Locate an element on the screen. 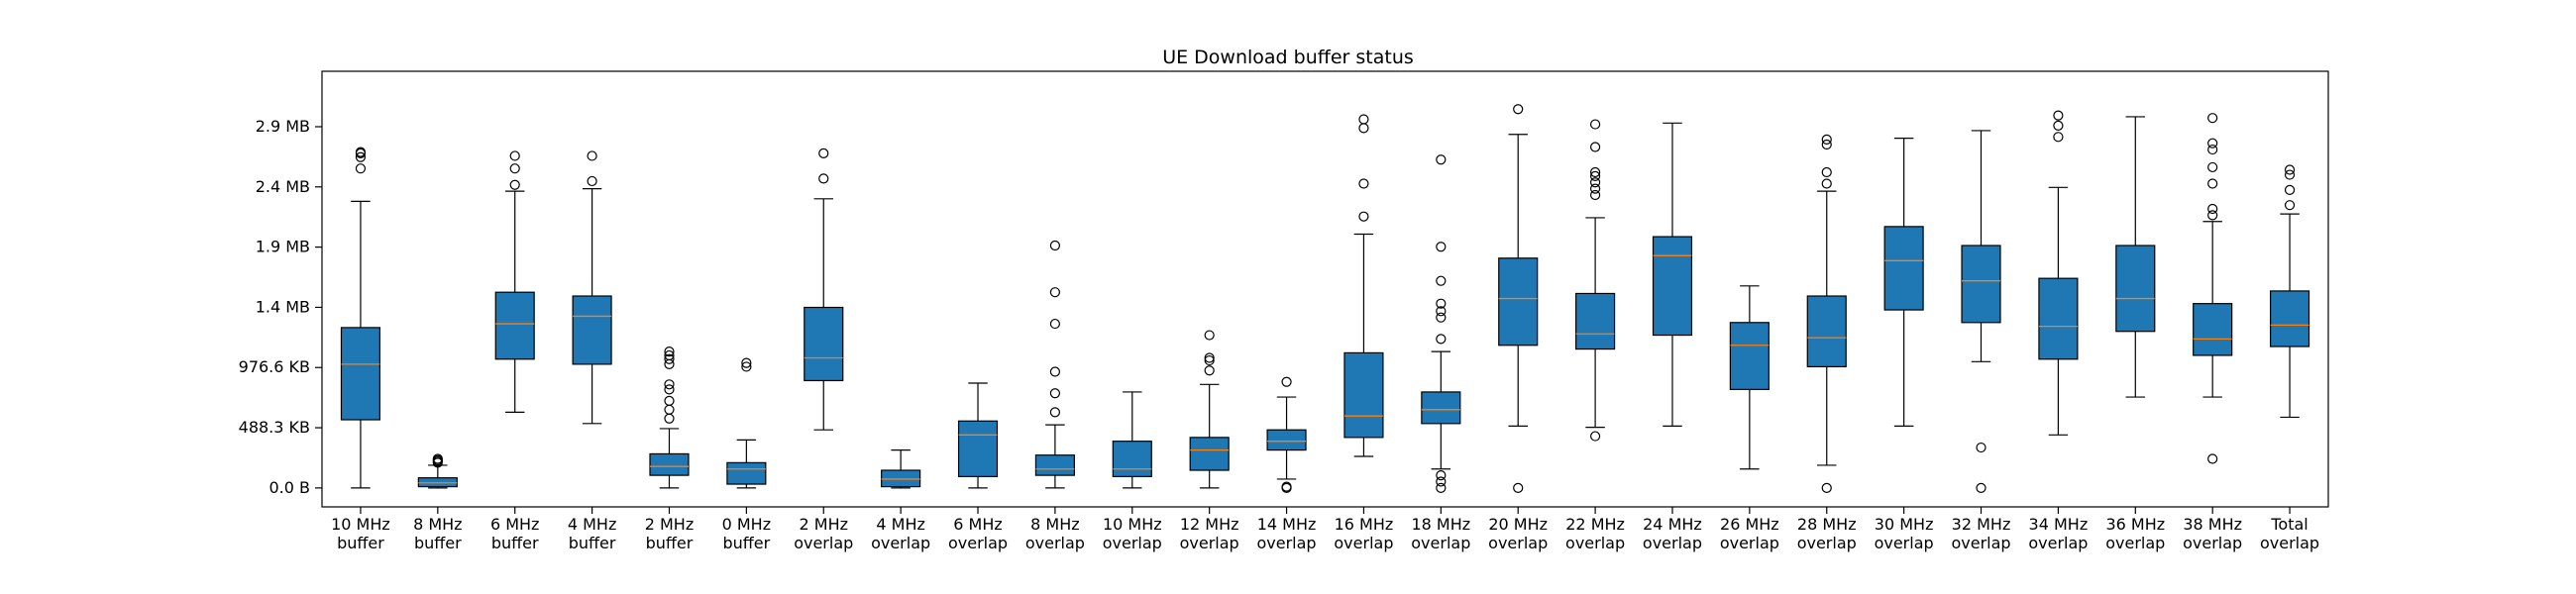  x-tick-label-line1: Total is located at coordinates (2289, 524).